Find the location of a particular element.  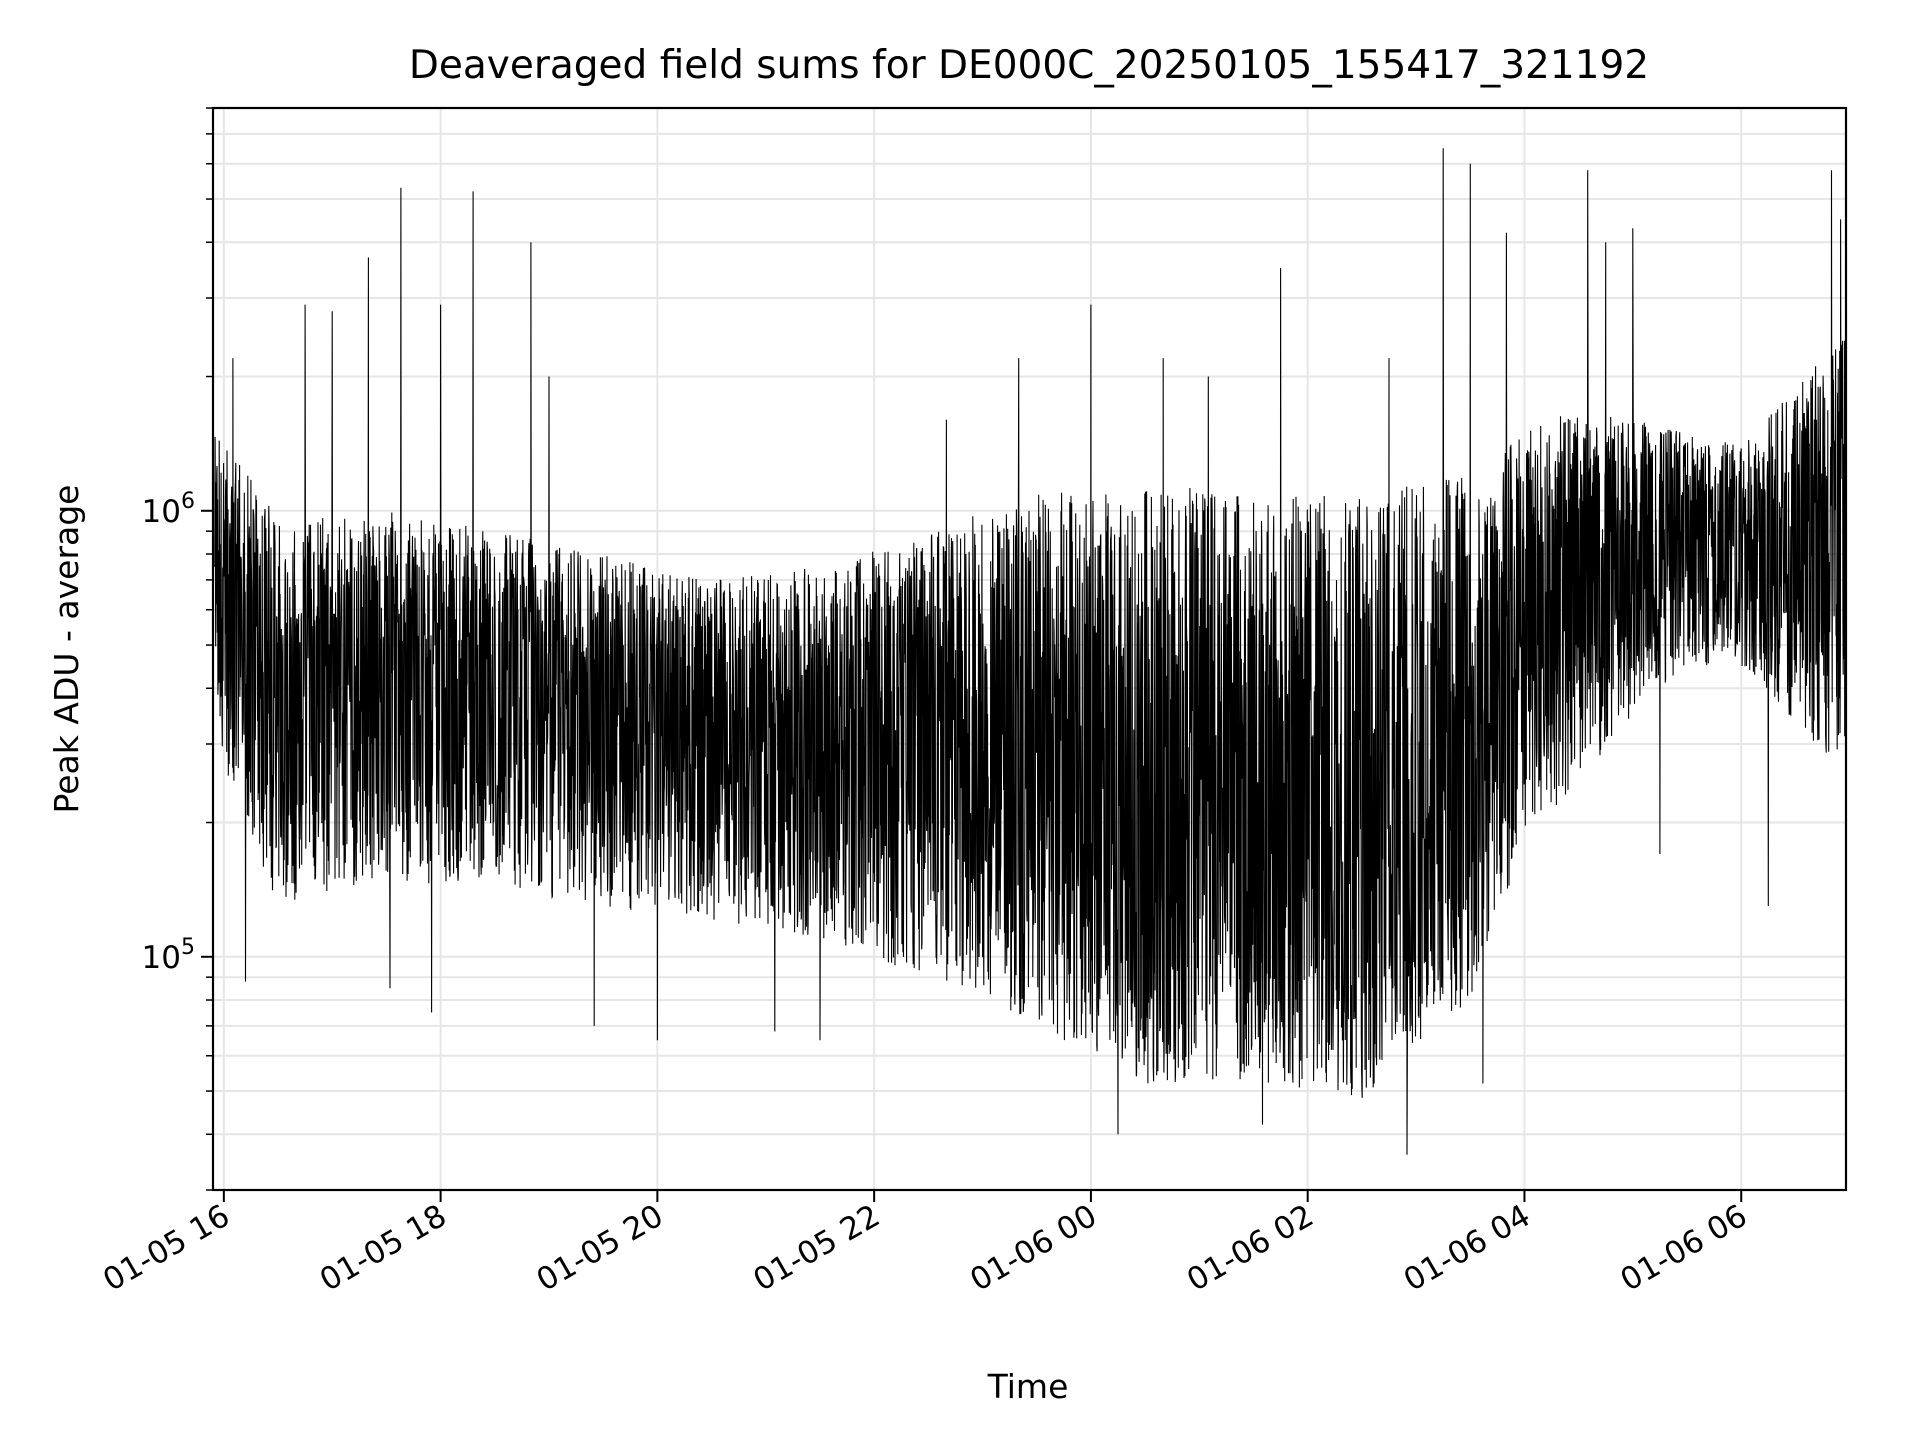

y-tick-label-exponent: 5 is located at coordinates (188, 947).